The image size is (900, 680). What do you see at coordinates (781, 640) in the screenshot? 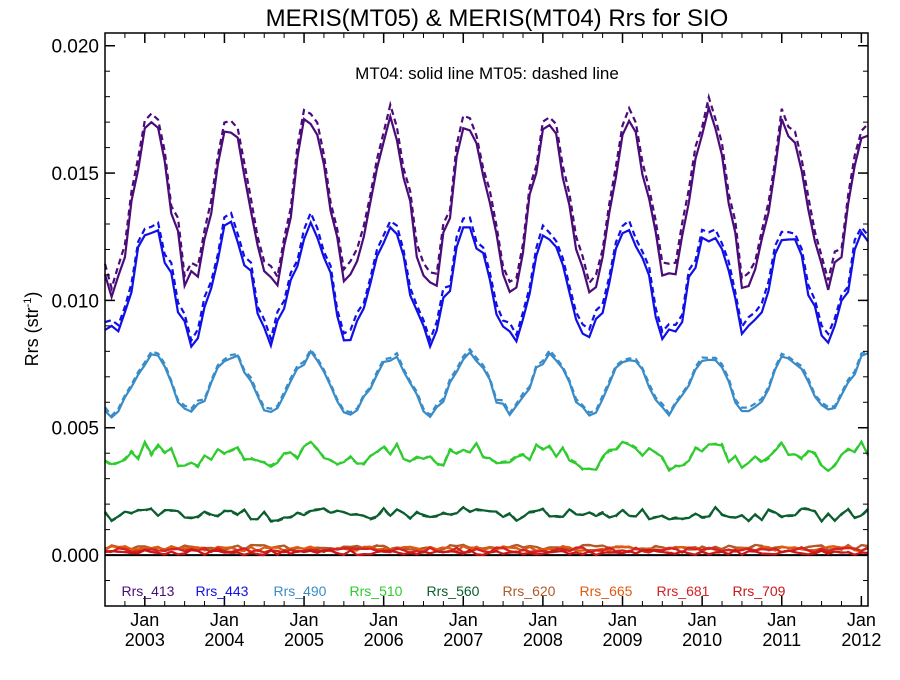
I see `x-tick-label-year: 2011` at bounding box center [781, 640].